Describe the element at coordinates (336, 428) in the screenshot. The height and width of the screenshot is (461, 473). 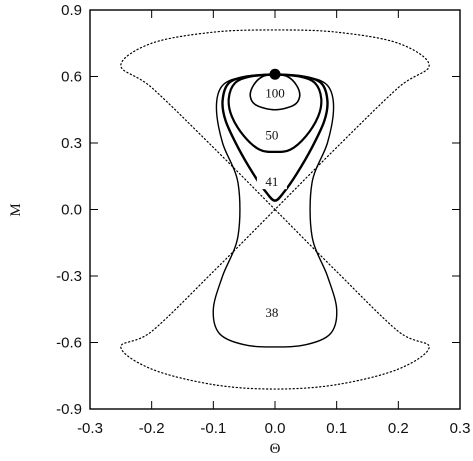
I see `x-tick-label: 0.1` at that location.